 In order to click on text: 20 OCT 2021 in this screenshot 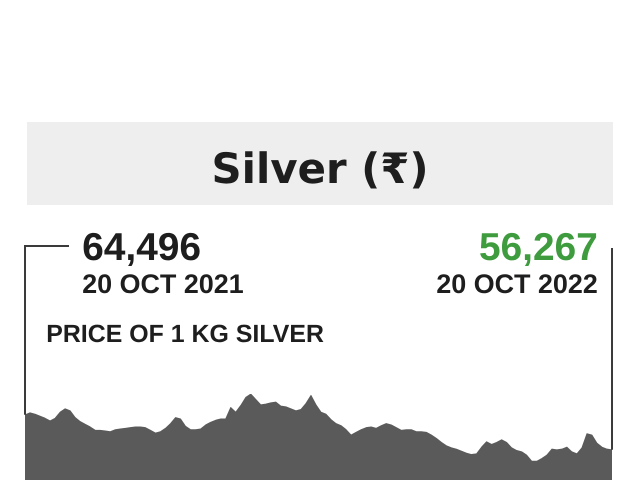, I will do `click(163, 284)`.